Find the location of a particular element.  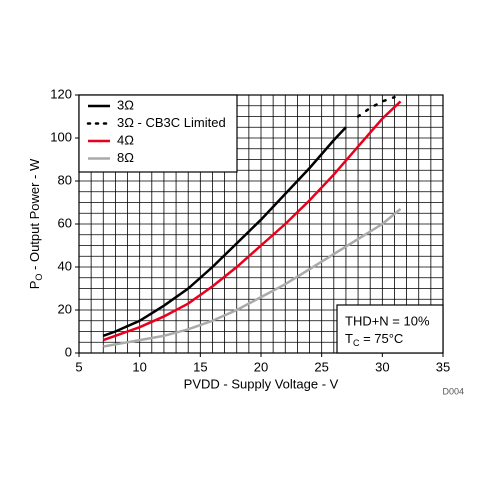

annotation-subscript: C is located at coordinates (356, 343).